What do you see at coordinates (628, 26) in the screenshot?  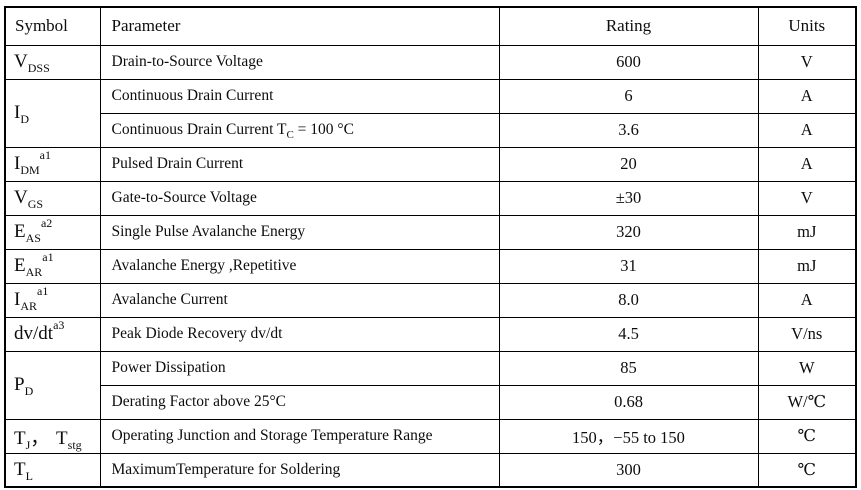 I see `column-header-rating: Rating` at bounding box center [628, 26].